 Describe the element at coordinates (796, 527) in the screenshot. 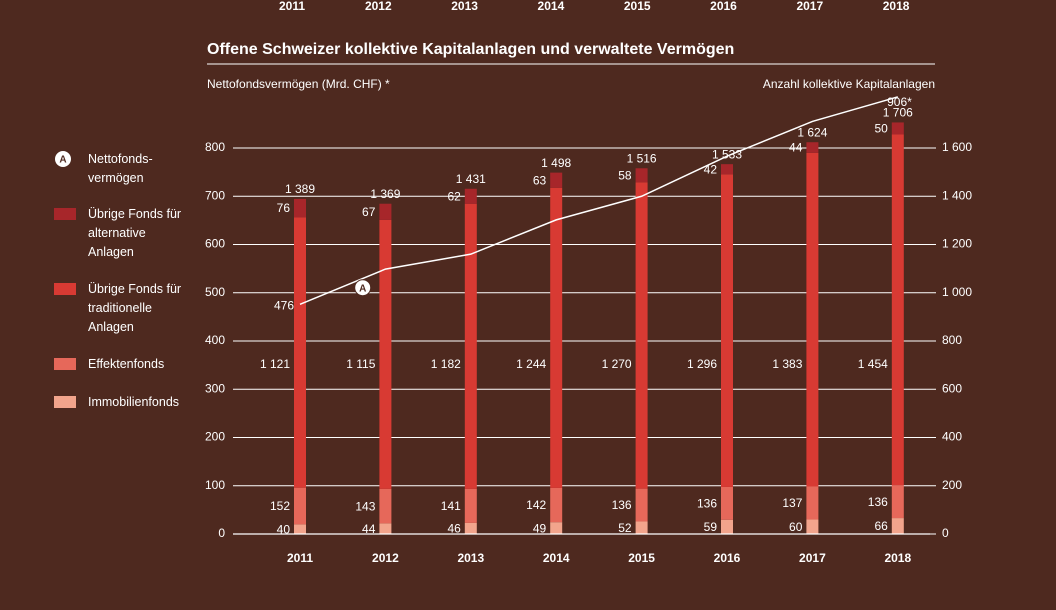

I see `segment-label: 60` at that location.